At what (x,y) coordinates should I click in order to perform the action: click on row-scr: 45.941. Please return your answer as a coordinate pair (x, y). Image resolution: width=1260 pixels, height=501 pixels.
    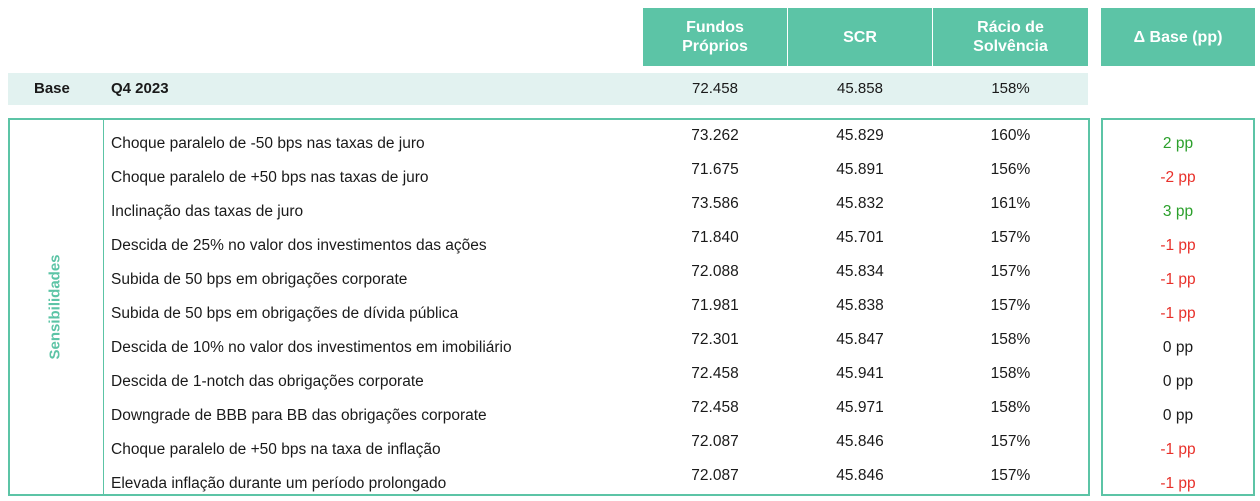
    Looking at the image, I should click on (860, 373).